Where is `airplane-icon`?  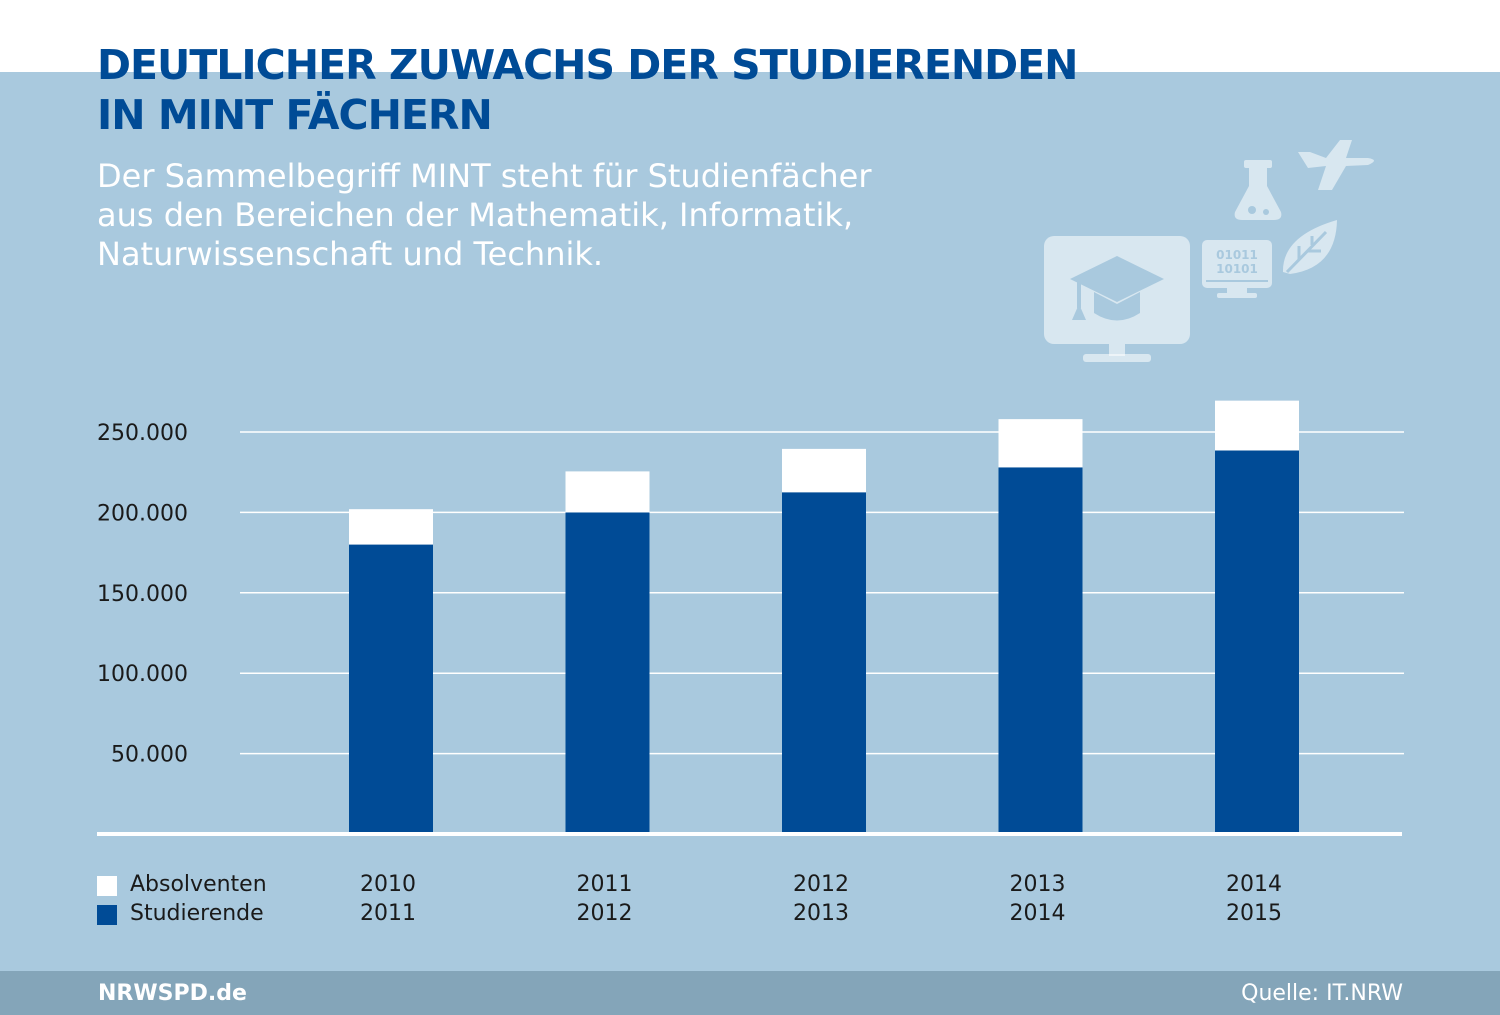
airplane-icon is located at coordinates (1336, 165).